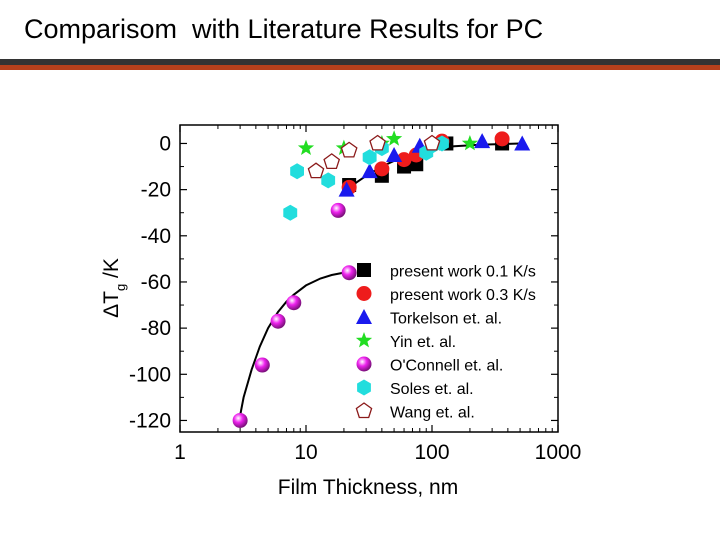 The image size is (720, 540). Describe the element at coordinates (165, 143) in the screenshot. I see `y-tick-label: 0` at that location.